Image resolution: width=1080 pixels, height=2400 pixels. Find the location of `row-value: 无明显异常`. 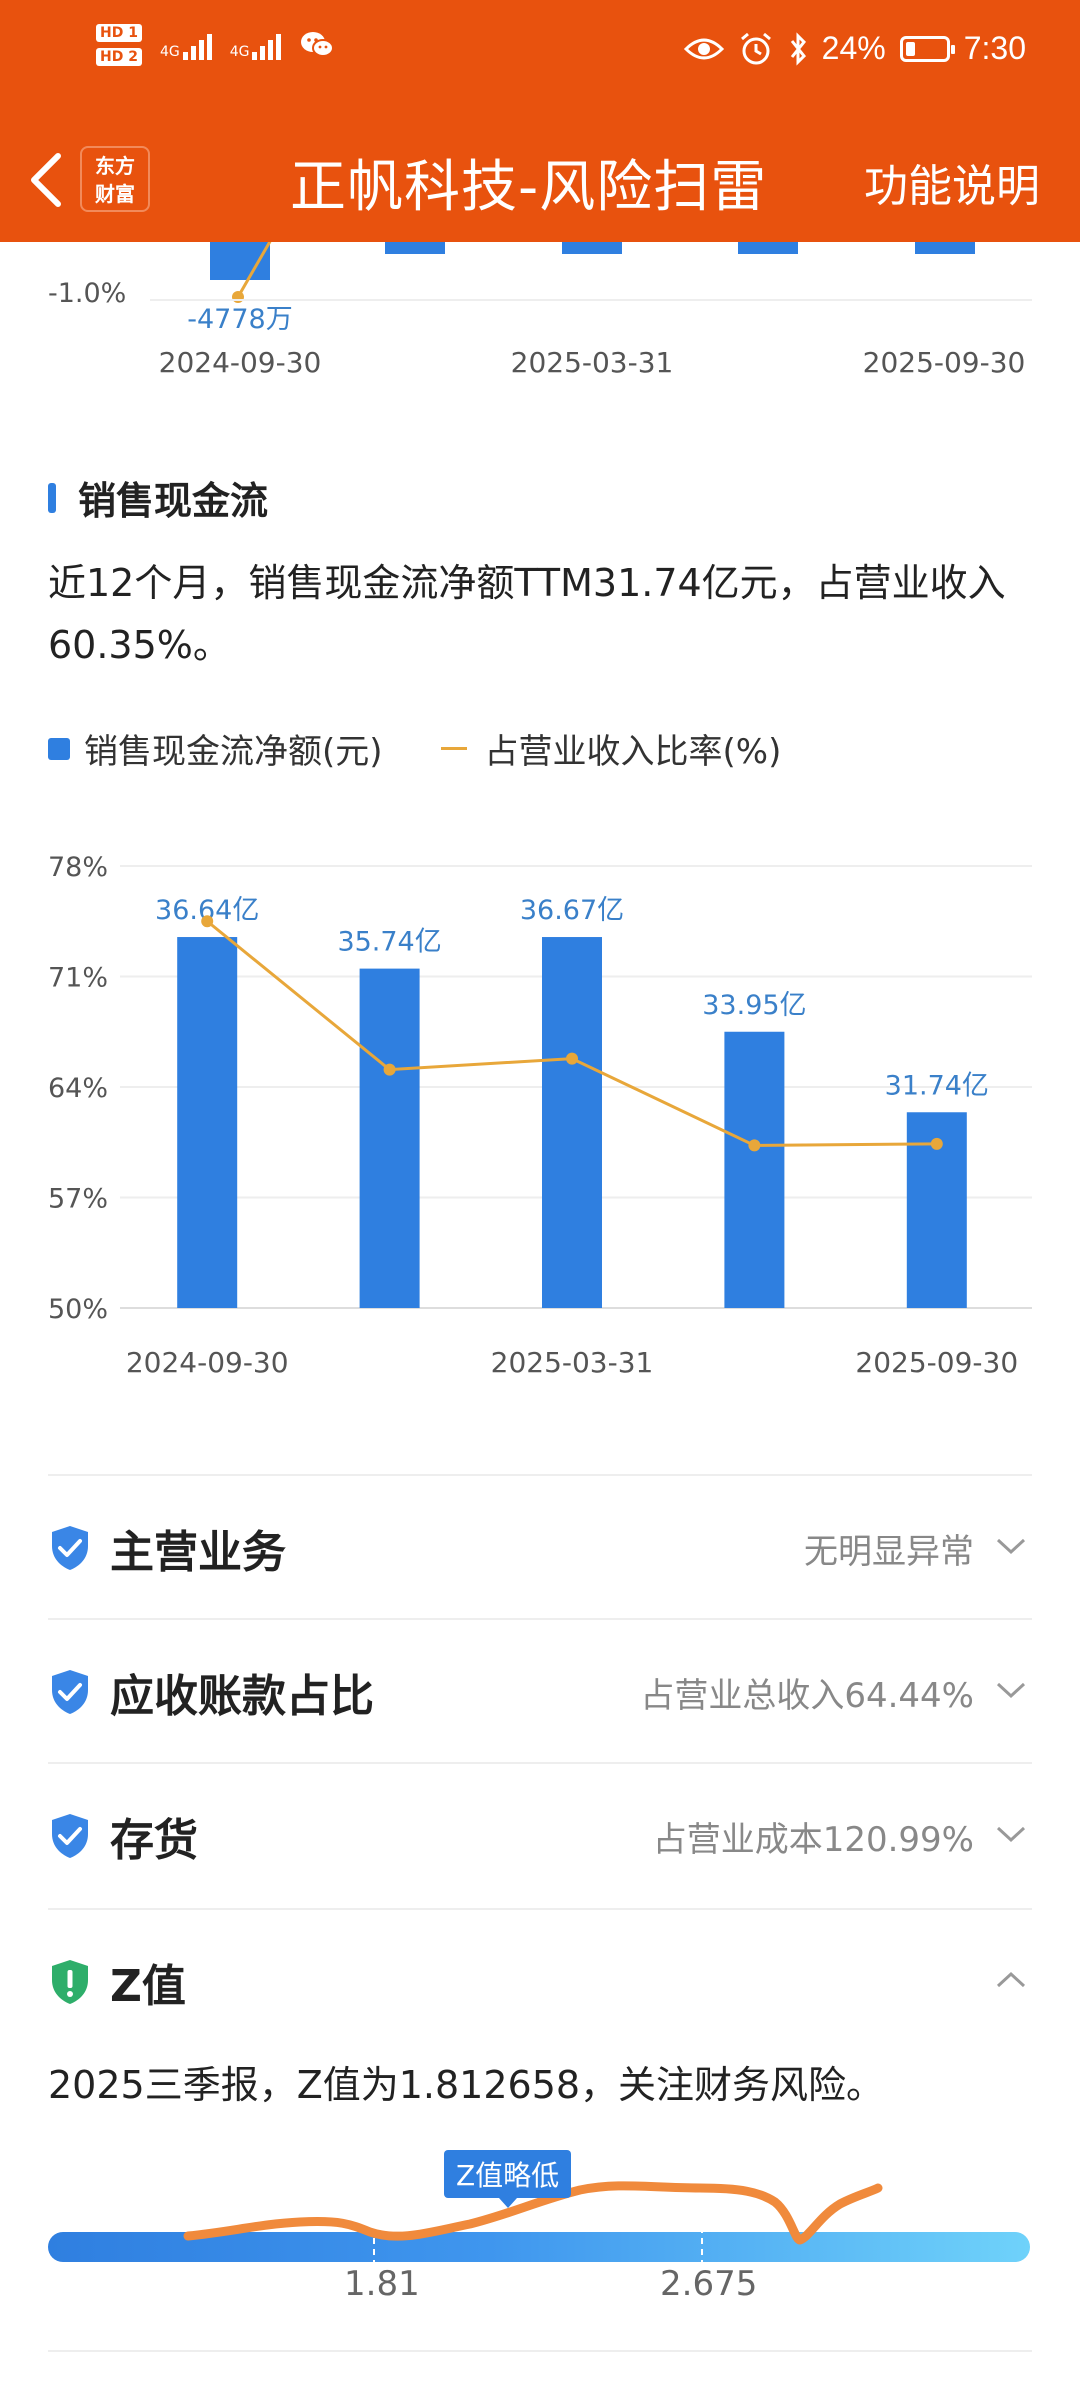

row-value: 无明显异常 is located at coordinates (889, 1552).